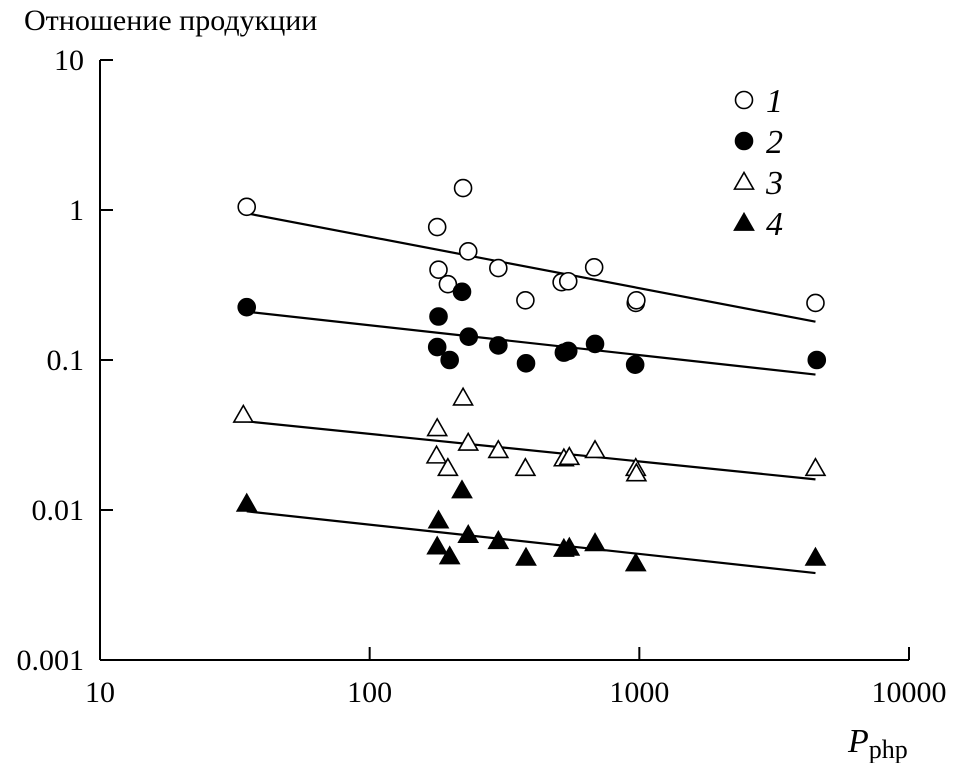 The image size is (954, 763). I want to click on legend-label-4: 4, so click(774, 224).